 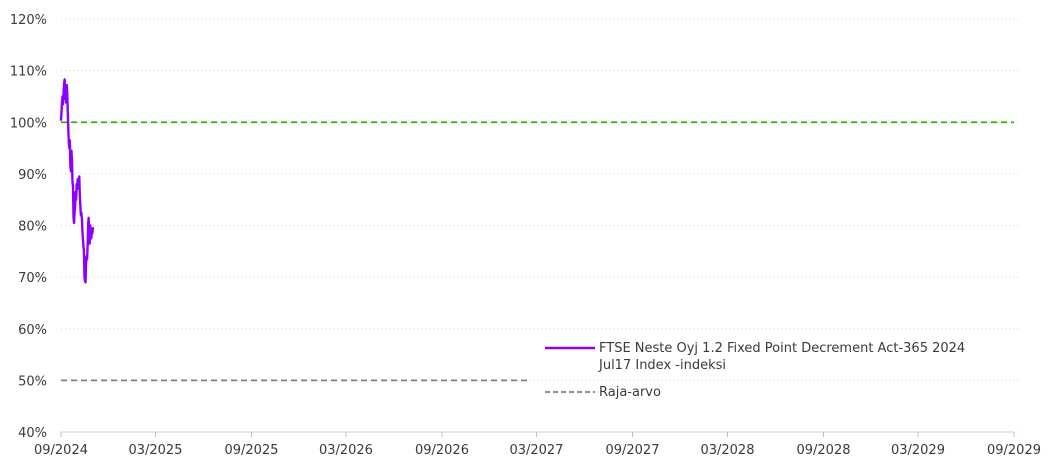 What do you see at coordinates (442, 450) in the screenshot?
I see `x-tick-label: 09/2026` at bounding box center [442, 450].